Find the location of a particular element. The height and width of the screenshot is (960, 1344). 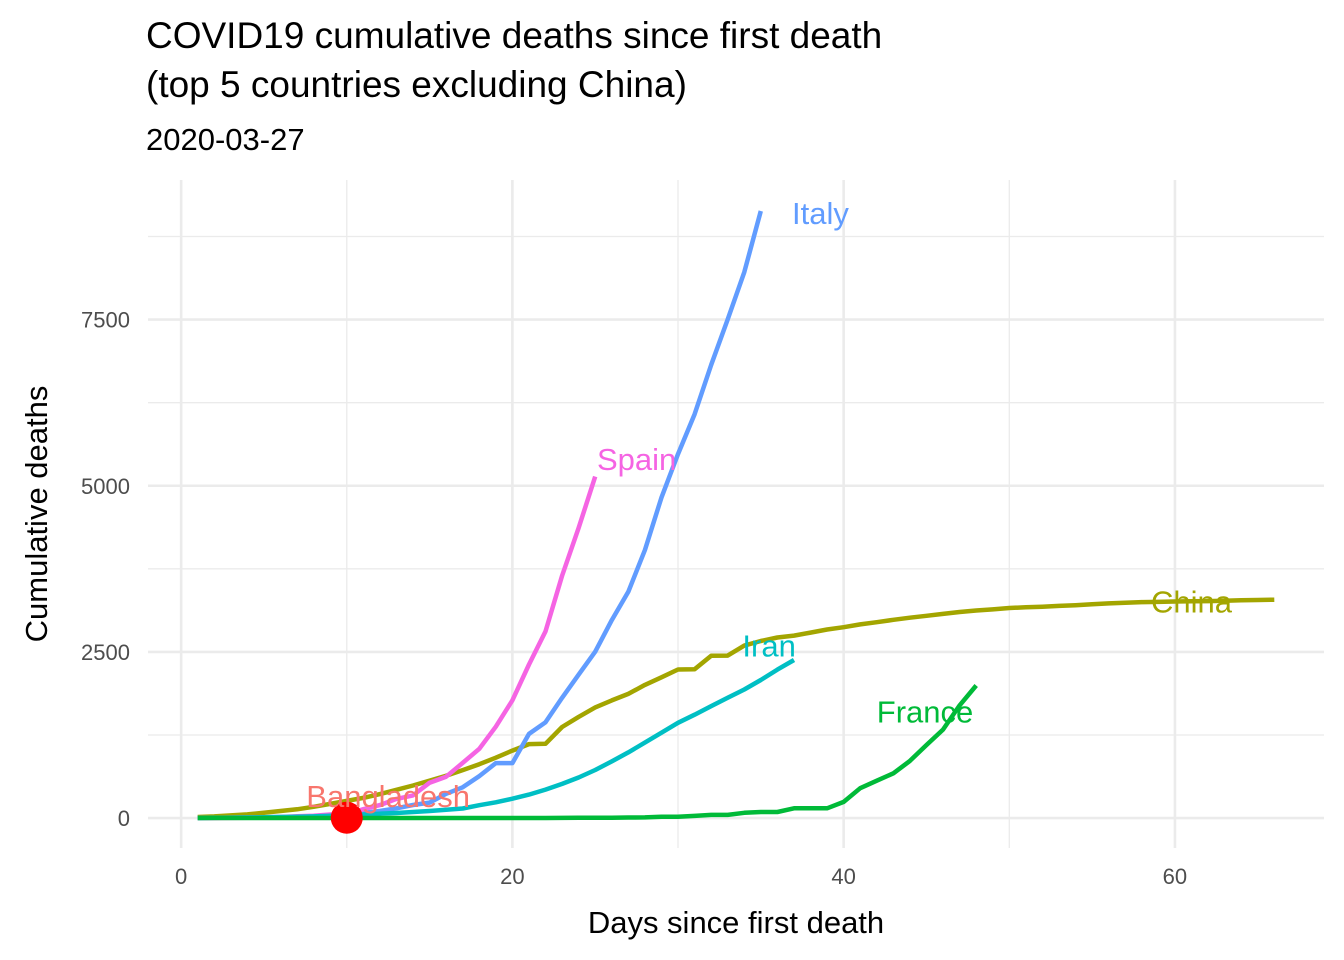

x-tick-label: 20 is located at coordinates (512, 876).